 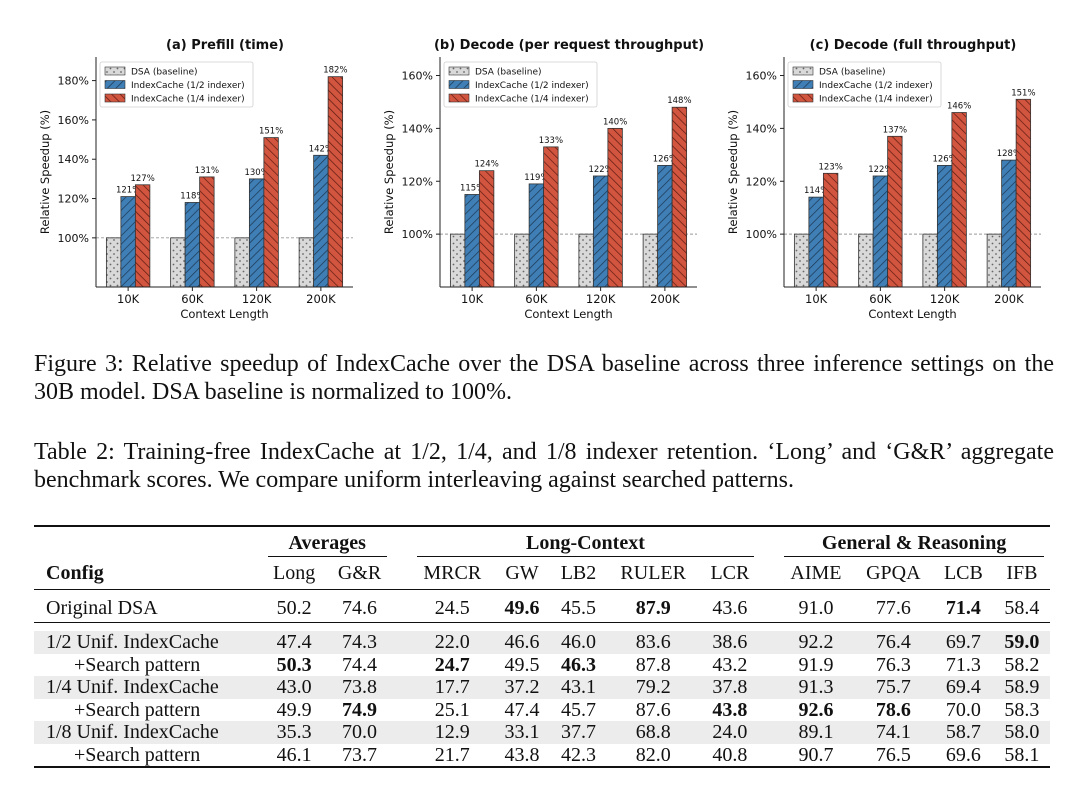 What do you see at coordinates (148, 732) in the screenshot?
I see `row-config: 1/8 Unif. IndexCache` at bounding box center [148, 732].